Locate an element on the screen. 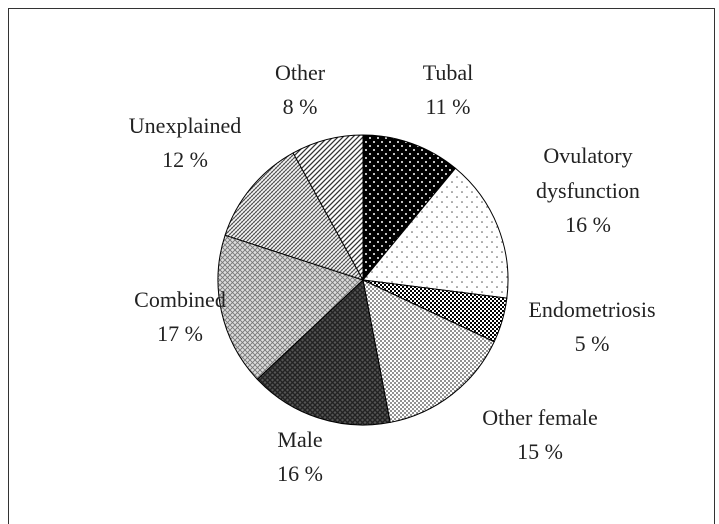 Image resolution: width=719 pixels, height=524 pixels. slice-label: Tubal is located at coordinates (448, 72).